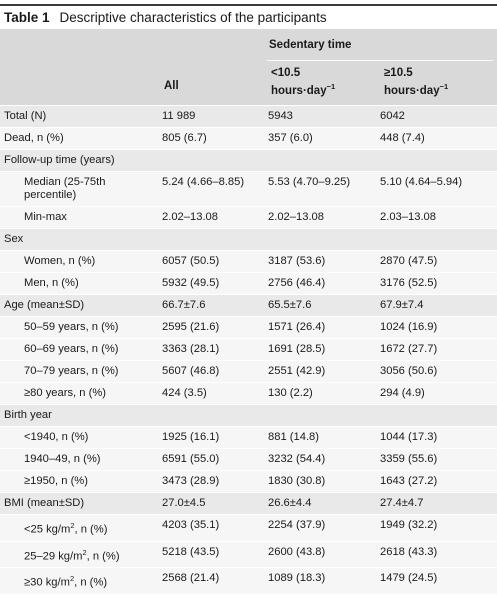 The height and width of the screenshot is (614, 497). Describe the element at coordinates (297, 459) in the screenshot. I see `cell-under-10-5: 3232 (54.4)` at that location.